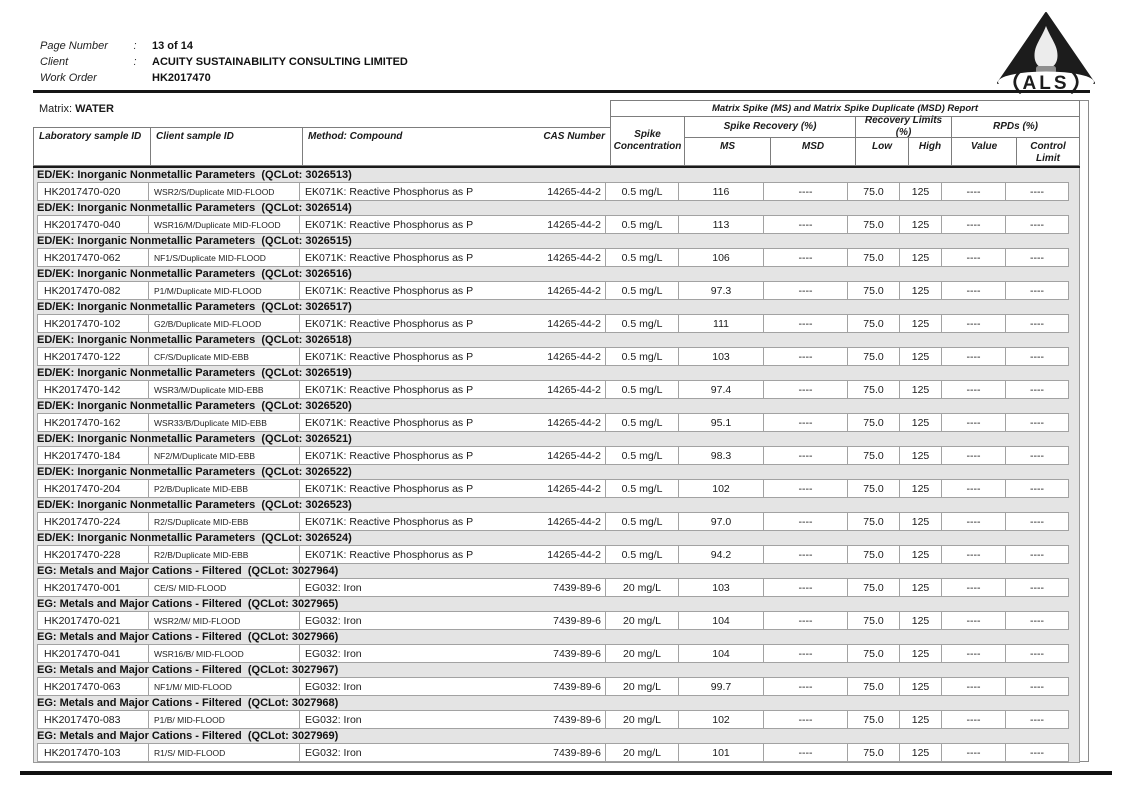 The height and width of the screenshot is (794, 1122). What do you see at coordinates (224, 554) in the screenshot?
I see `client-sample-id-cell: R2/B/Duplicate MID-EBB` at bounding box center [224, 554].